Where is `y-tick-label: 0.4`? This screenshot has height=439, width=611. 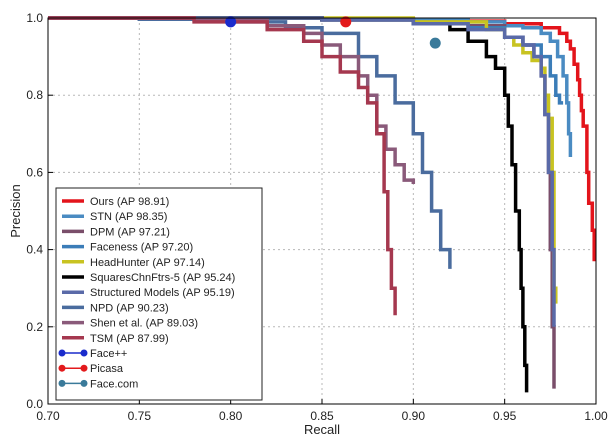 y-tick-label: 0.4 is located at coordinates (34, 250).